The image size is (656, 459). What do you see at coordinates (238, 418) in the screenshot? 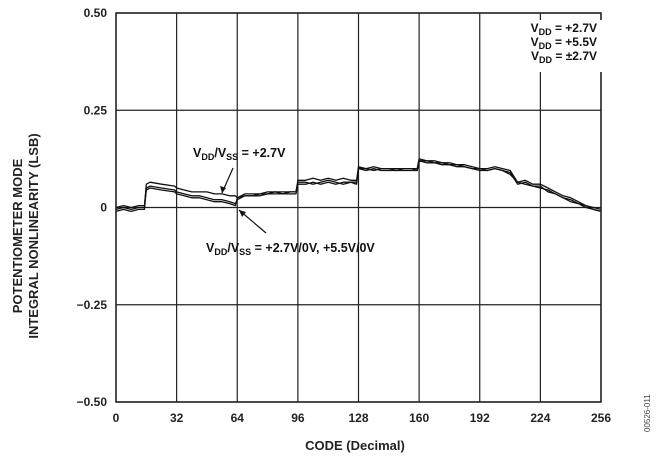
I see `x-tick-label: 64` at bounding box center [238, 418].